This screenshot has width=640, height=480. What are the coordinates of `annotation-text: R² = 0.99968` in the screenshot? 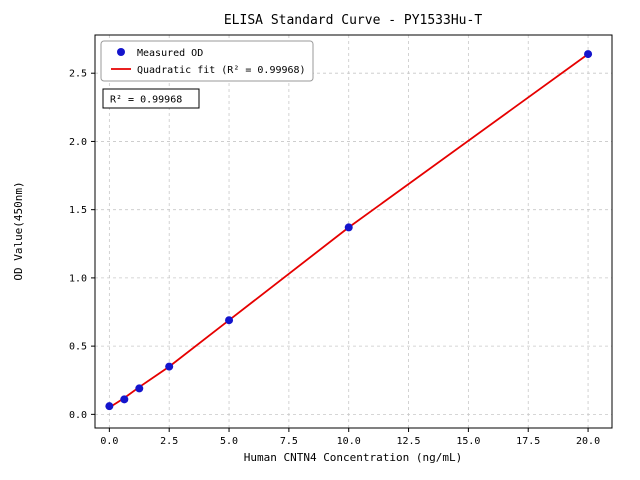 It's located at (146, 100).